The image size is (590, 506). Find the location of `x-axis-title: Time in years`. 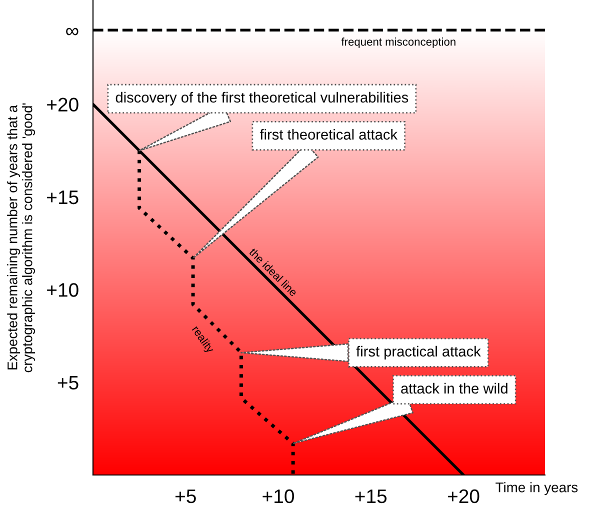

x-axis-title: Time in years is located at coordinates (537, 489).